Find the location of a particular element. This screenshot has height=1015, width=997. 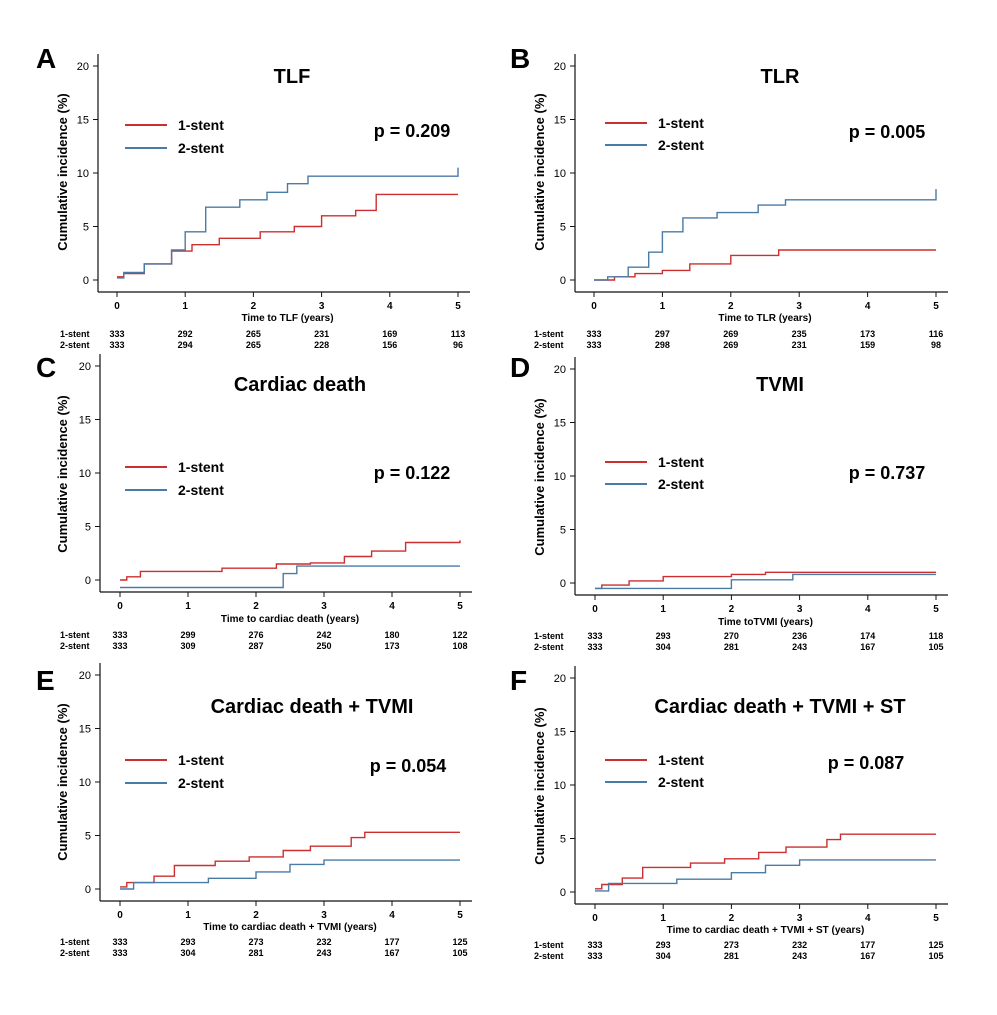

at-risk-value: 228 is located at coordinates (321, 345).